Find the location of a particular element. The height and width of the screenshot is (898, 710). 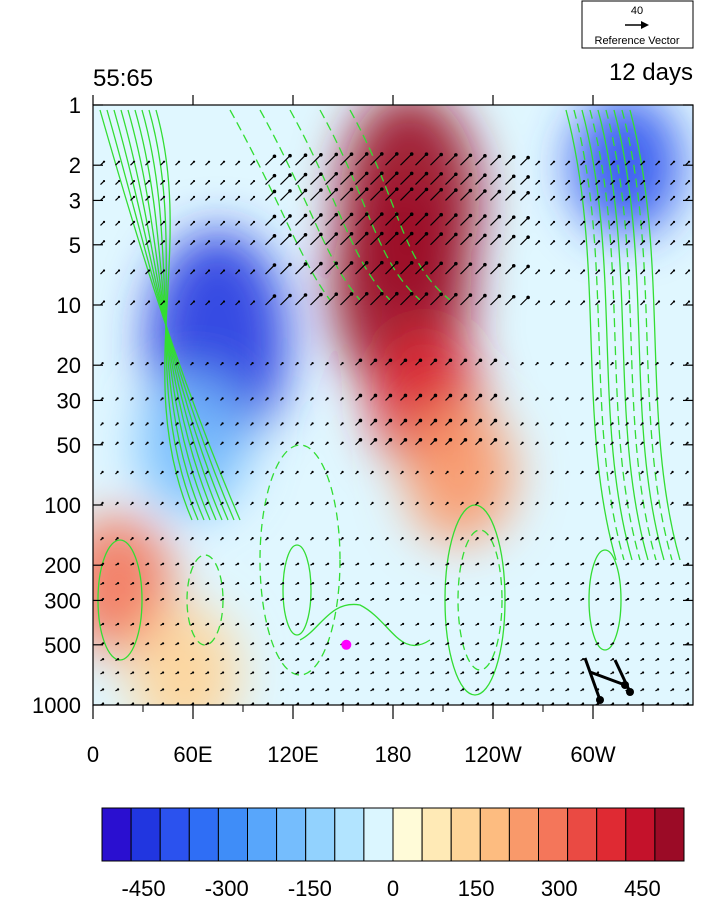

chart-title-left: 55:65 is located at coordinates (123, 78).